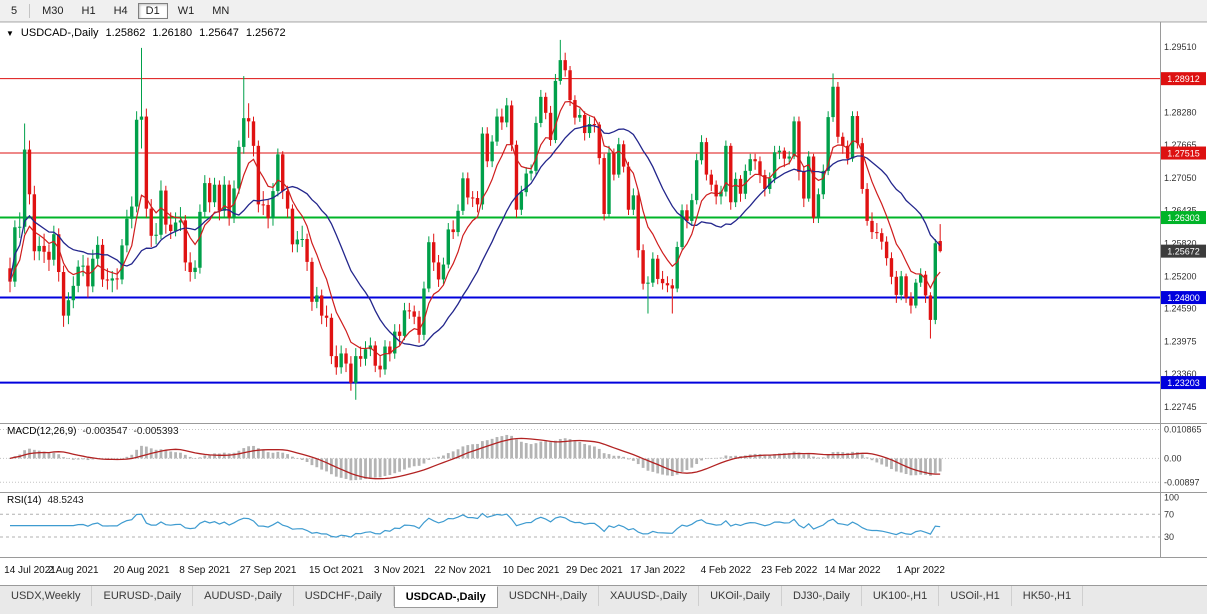  I want to click on chart-high-value: 1.26180, so click(172, 33).